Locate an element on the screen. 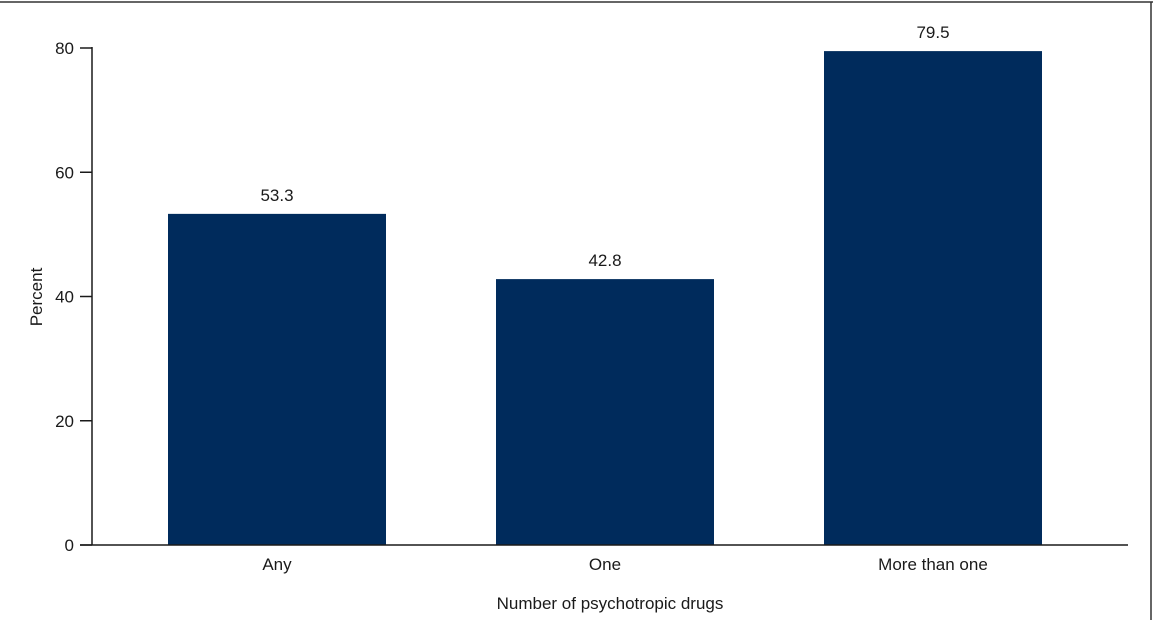 The height and width of the screenshot is (620, 1153). x-category-label: Any is located at coordinates (277, 564).